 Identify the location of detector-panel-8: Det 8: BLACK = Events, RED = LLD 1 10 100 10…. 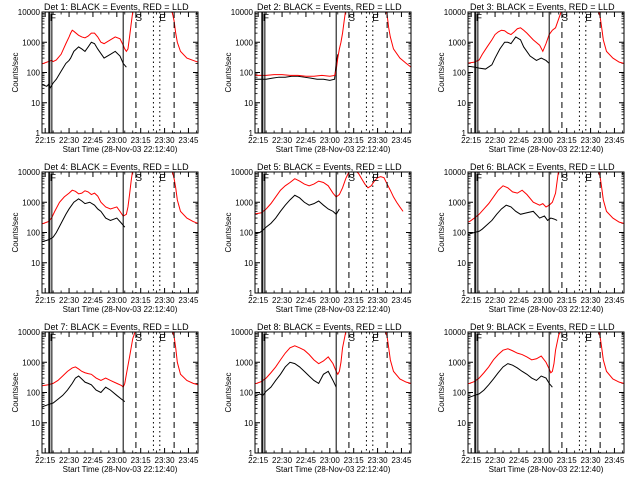
(318, 398).